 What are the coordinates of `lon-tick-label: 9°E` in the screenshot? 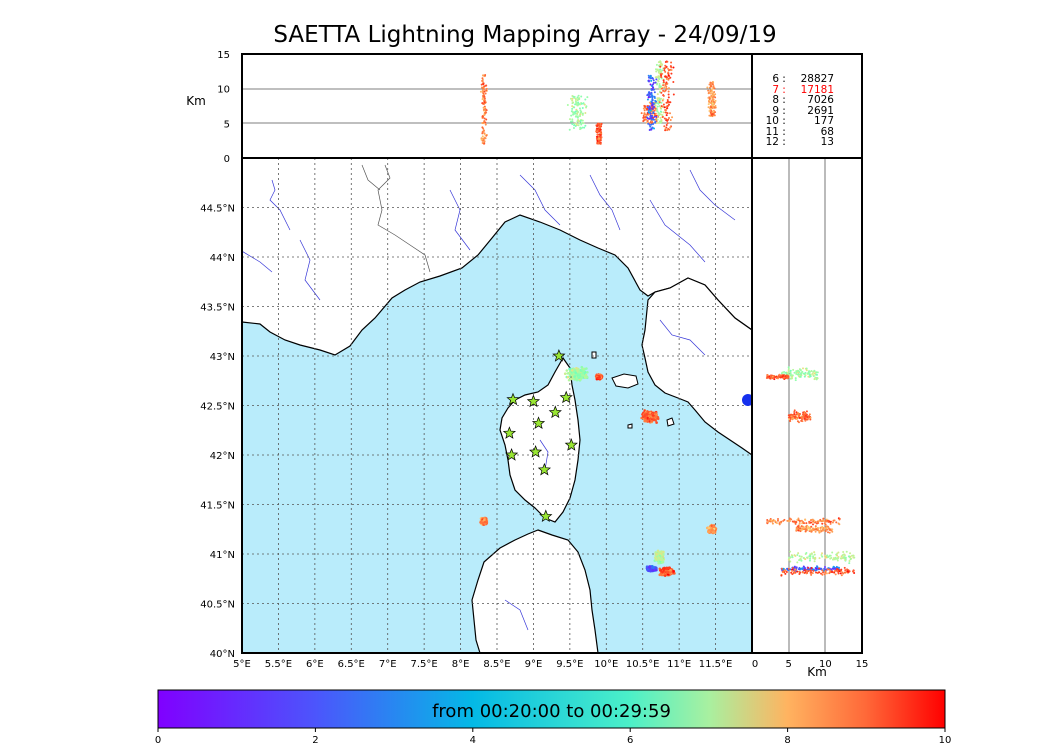 It's located at (534, 664).